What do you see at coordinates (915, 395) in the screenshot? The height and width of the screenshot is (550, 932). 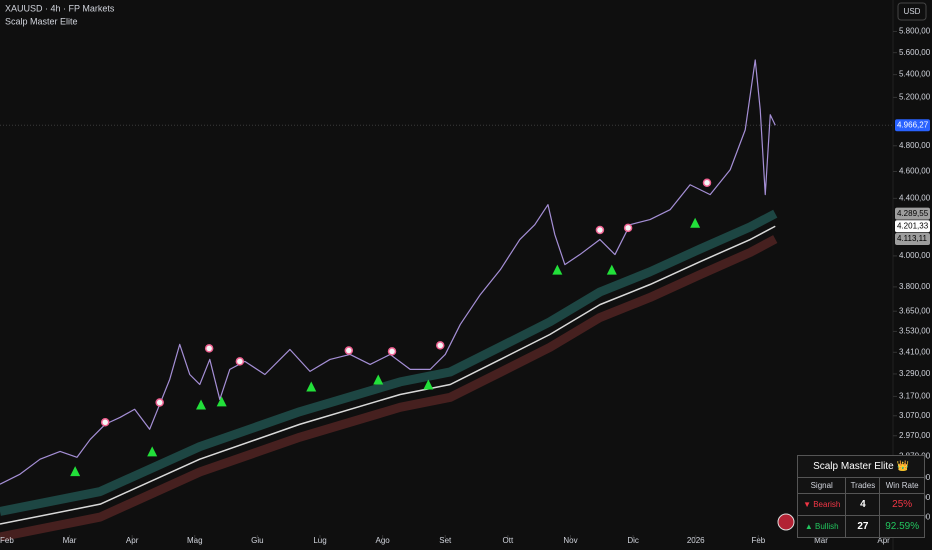 I see `y-tick-label: 3.170,00` at bounding box center [915, 395].